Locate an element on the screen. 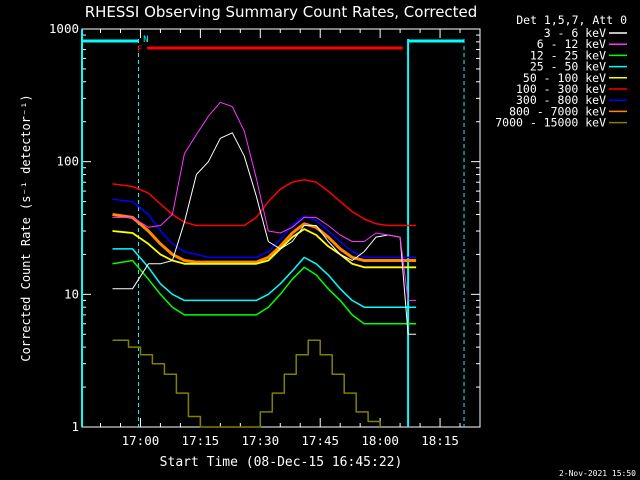 This screenshot has width=640, height=480. x-tick-label: 18:00 is located at coordinates (380, 440).